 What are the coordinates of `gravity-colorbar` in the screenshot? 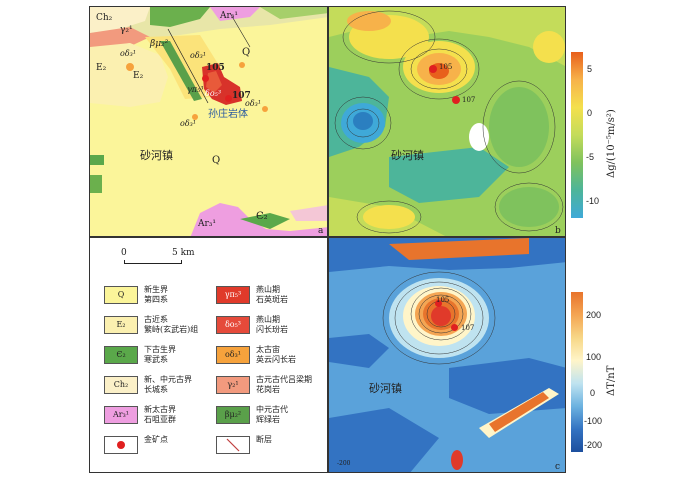 It's located at (577, 135).